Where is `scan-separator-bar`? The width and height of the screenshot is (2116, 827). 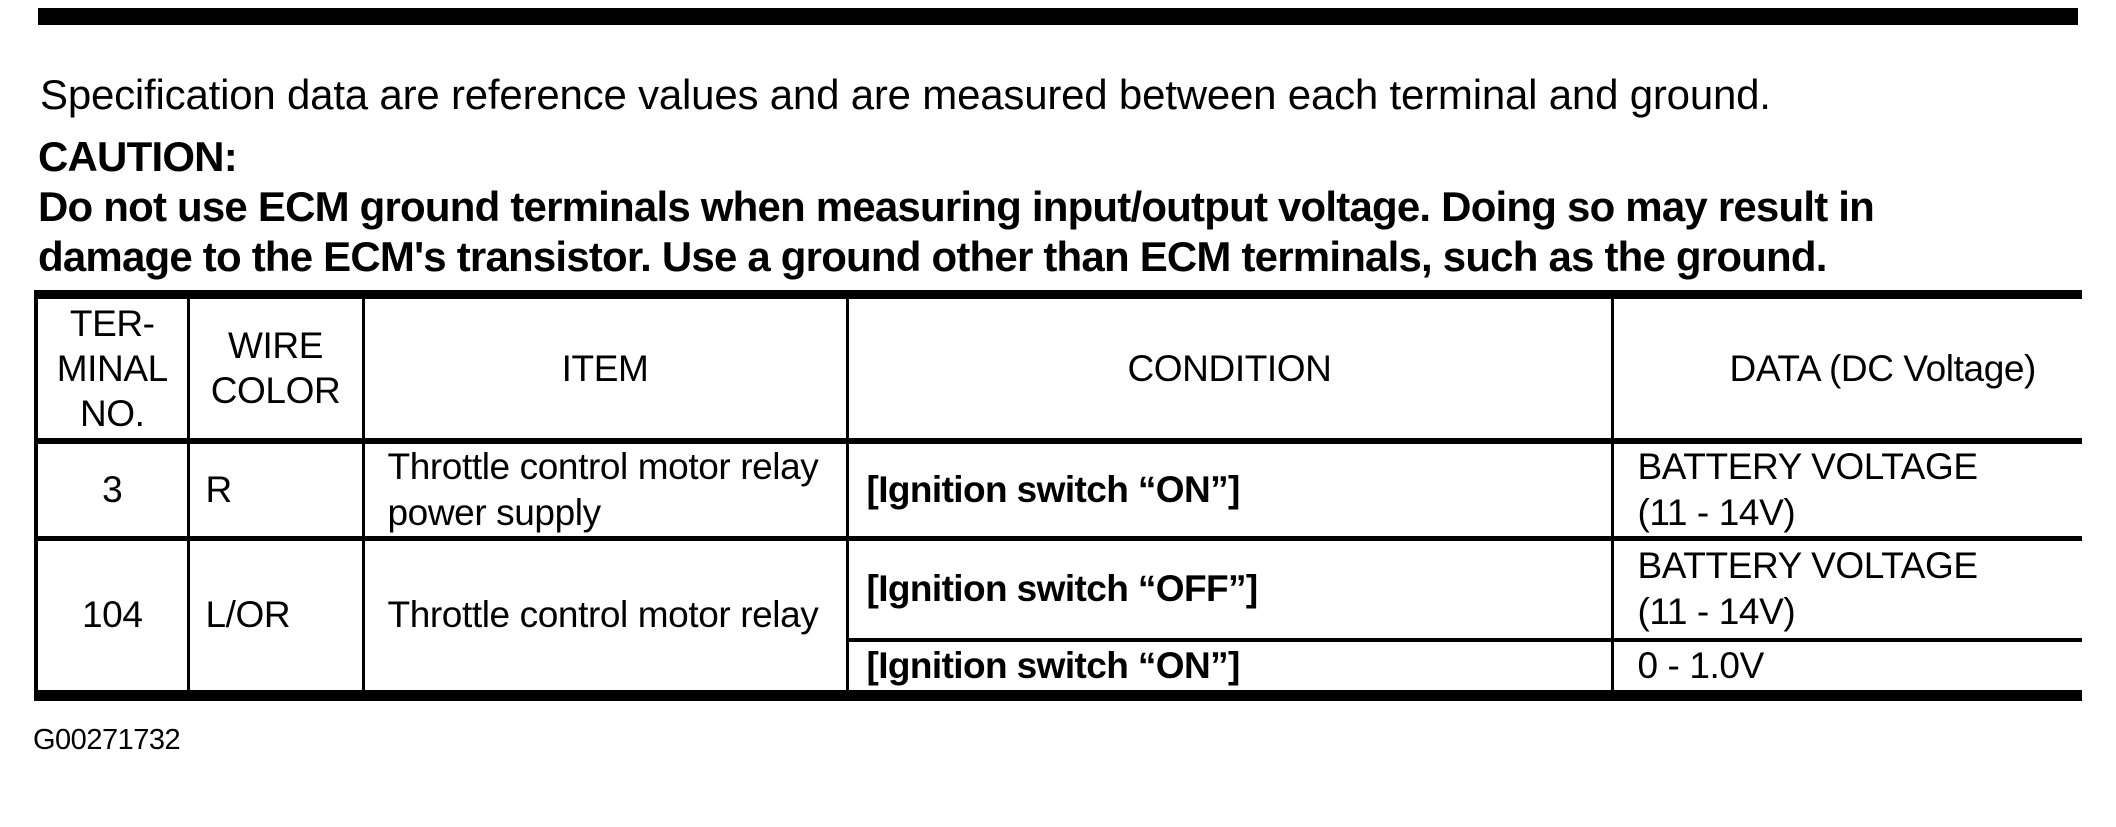
scan-separator-bar is located at coordinates (1058, 16).